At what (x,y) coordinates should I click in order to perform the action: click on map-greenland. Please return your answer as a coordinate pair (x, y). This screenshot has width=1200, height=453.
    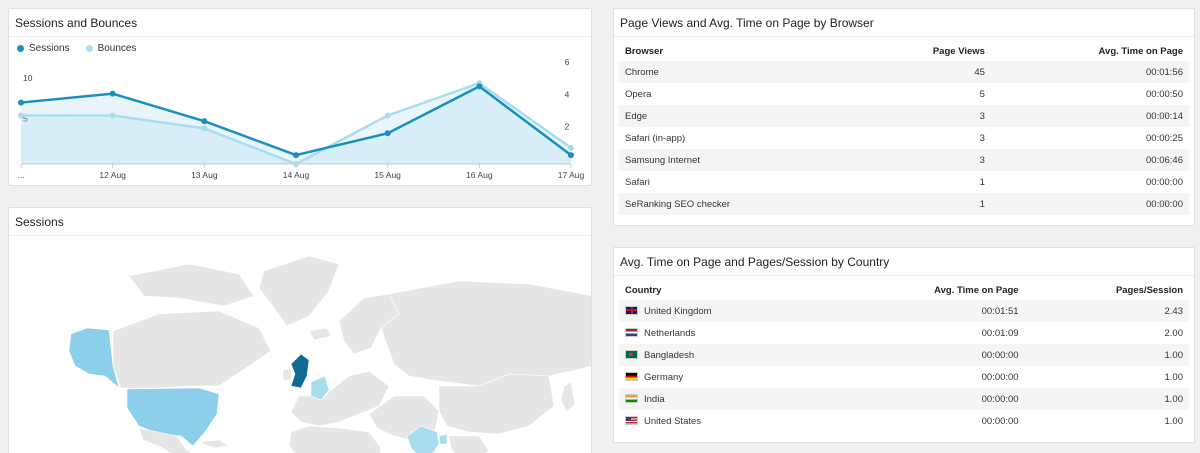
    Looking at the image, I should click on (299, 291).